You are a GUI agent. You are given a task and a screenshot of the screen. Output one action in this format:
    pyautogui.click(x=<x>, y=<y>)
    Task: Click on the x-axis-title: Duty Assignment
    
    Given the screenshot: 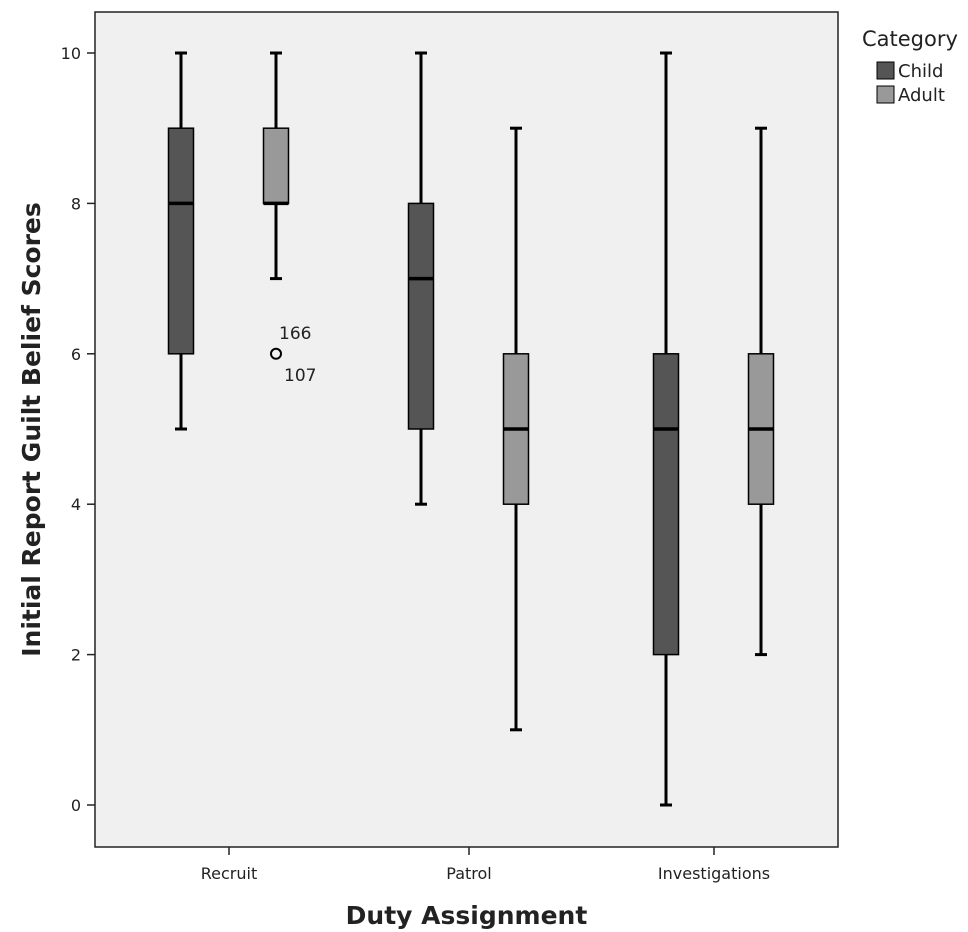 What is the action you would take?
    pyautogui.click(x=467, y=915)
    